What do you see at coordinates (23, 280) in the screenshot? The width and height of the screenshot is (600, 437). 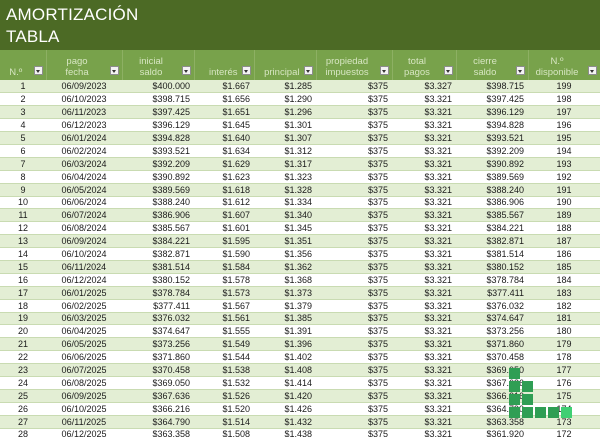 I see `cell-num: 16` at bounding box center [23, 280].